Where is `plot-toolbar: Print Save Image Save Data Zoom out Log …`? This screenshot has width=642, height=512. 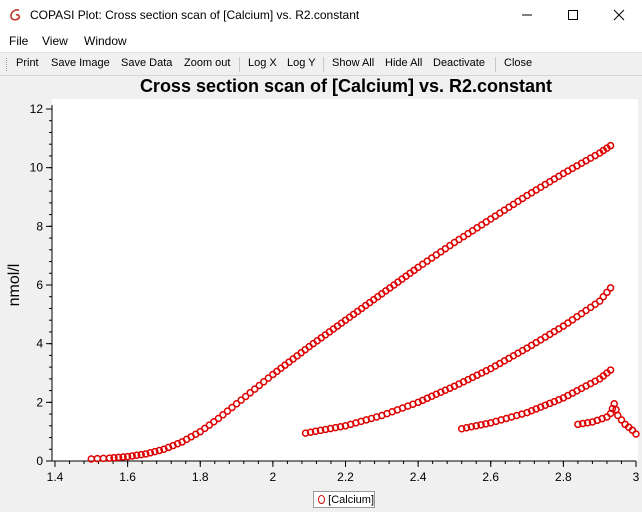
plot-toolbar: Print Save Image Save Data Zoom out Log … is located at coordinates (321, 64).